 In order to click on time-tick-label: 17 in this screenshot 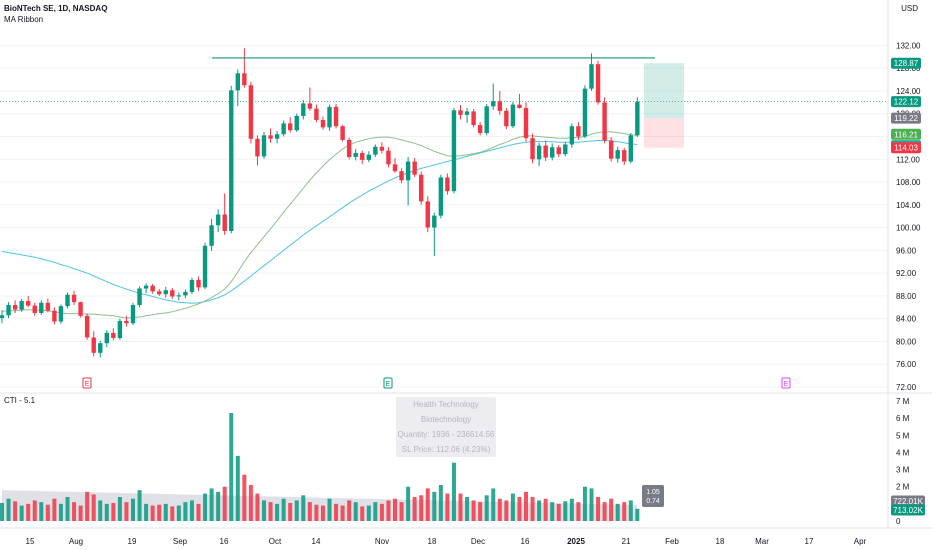, I will do `click(809, 541)`.